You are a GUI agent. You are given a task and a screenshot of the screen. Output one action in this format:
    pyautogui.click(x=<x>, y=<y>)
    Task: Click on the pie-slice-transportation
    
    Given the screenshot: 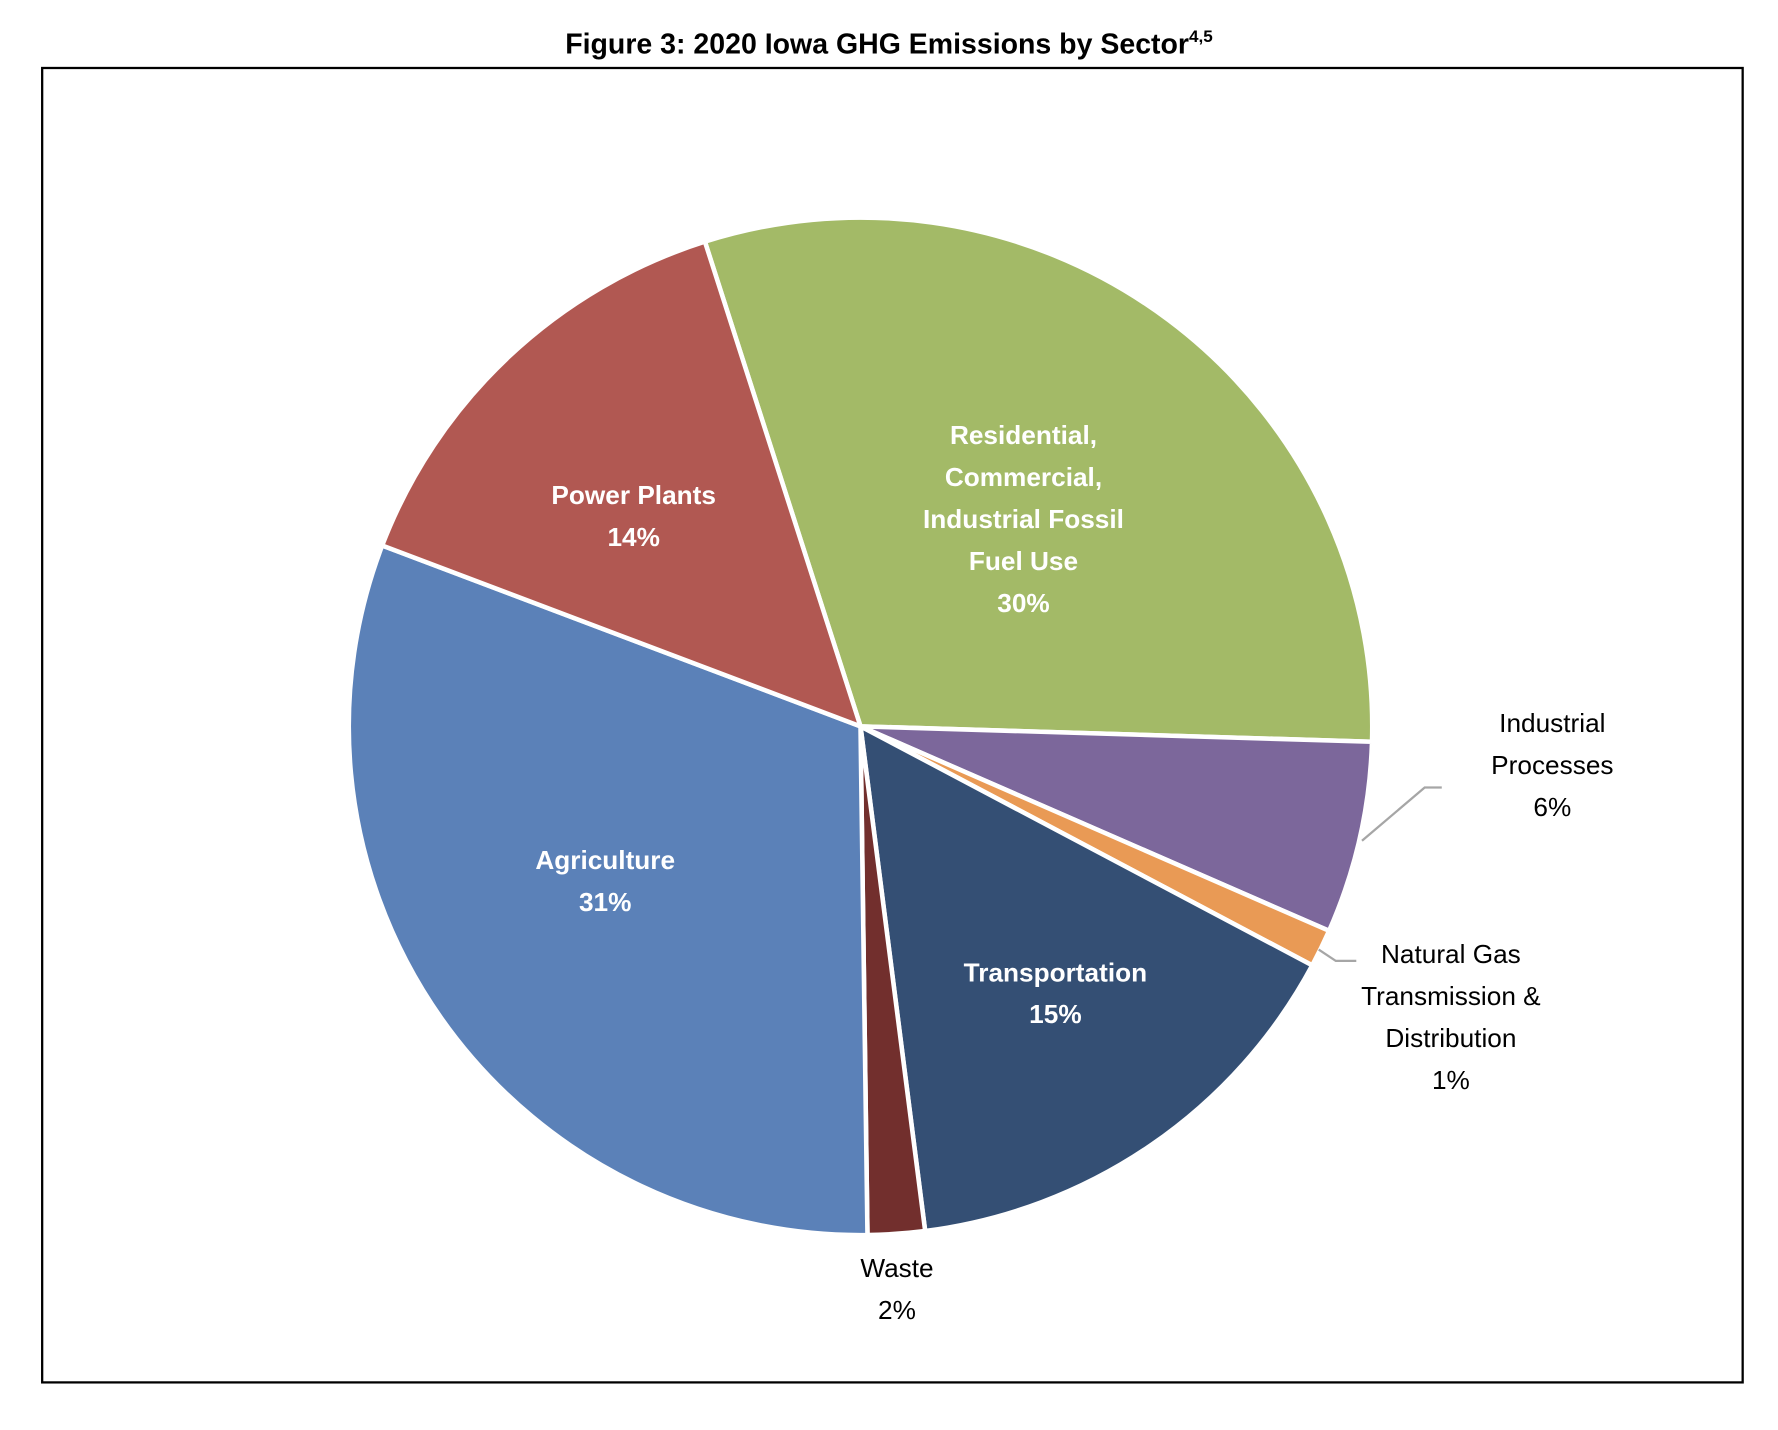 What is the action you would take?
    pyautogui.click(x=1086, y=978)
    